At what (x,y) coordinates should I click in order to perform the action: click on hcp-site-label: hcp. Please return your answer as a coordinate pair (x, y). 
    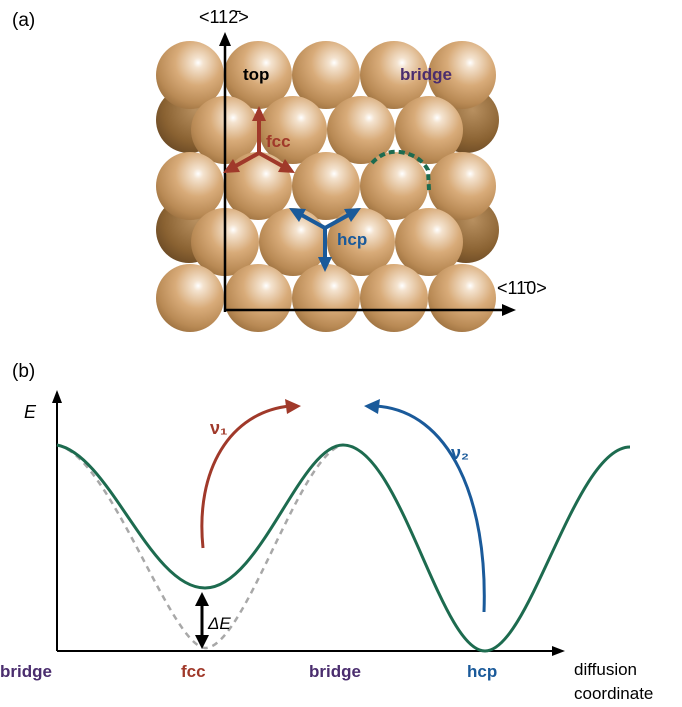
    Looking at the image, I should click on (352, 239).